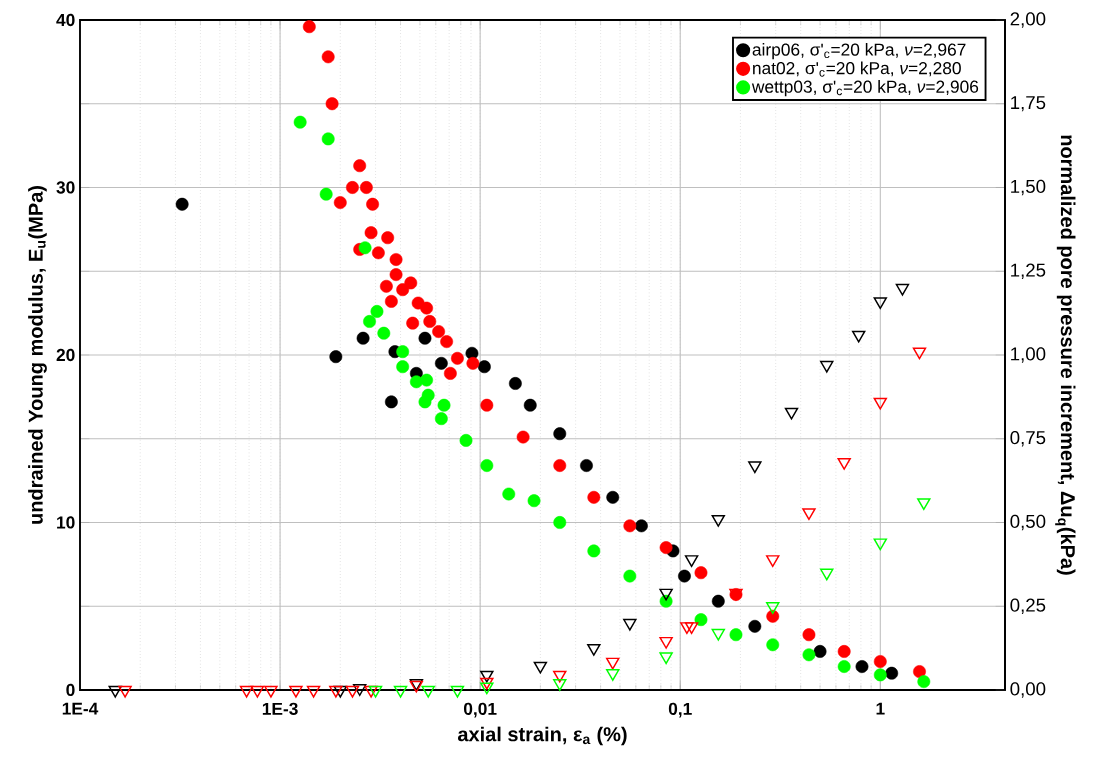 The width and height of the screenshot is (1104, 771). Describe the element at coordinates (1028, 187) in the screenshot. I see `y2-tick-label: 1,50` at that location.